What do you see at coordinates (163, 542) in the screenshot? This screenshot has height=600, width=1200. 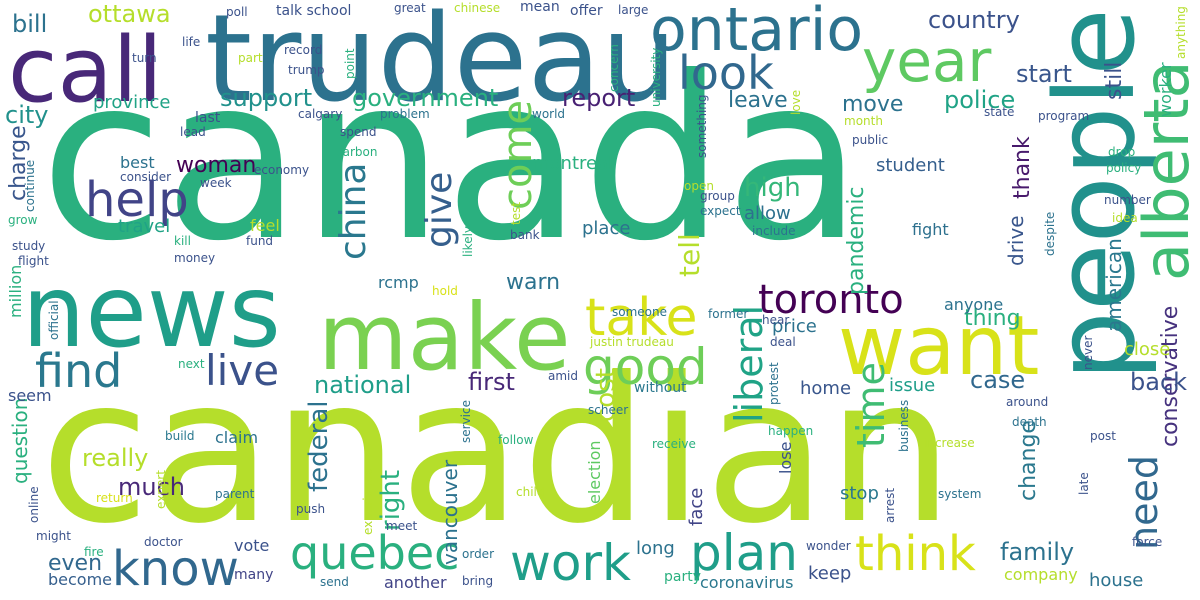 I see `word-doctor: doctor` at bounding box center [163, 542].